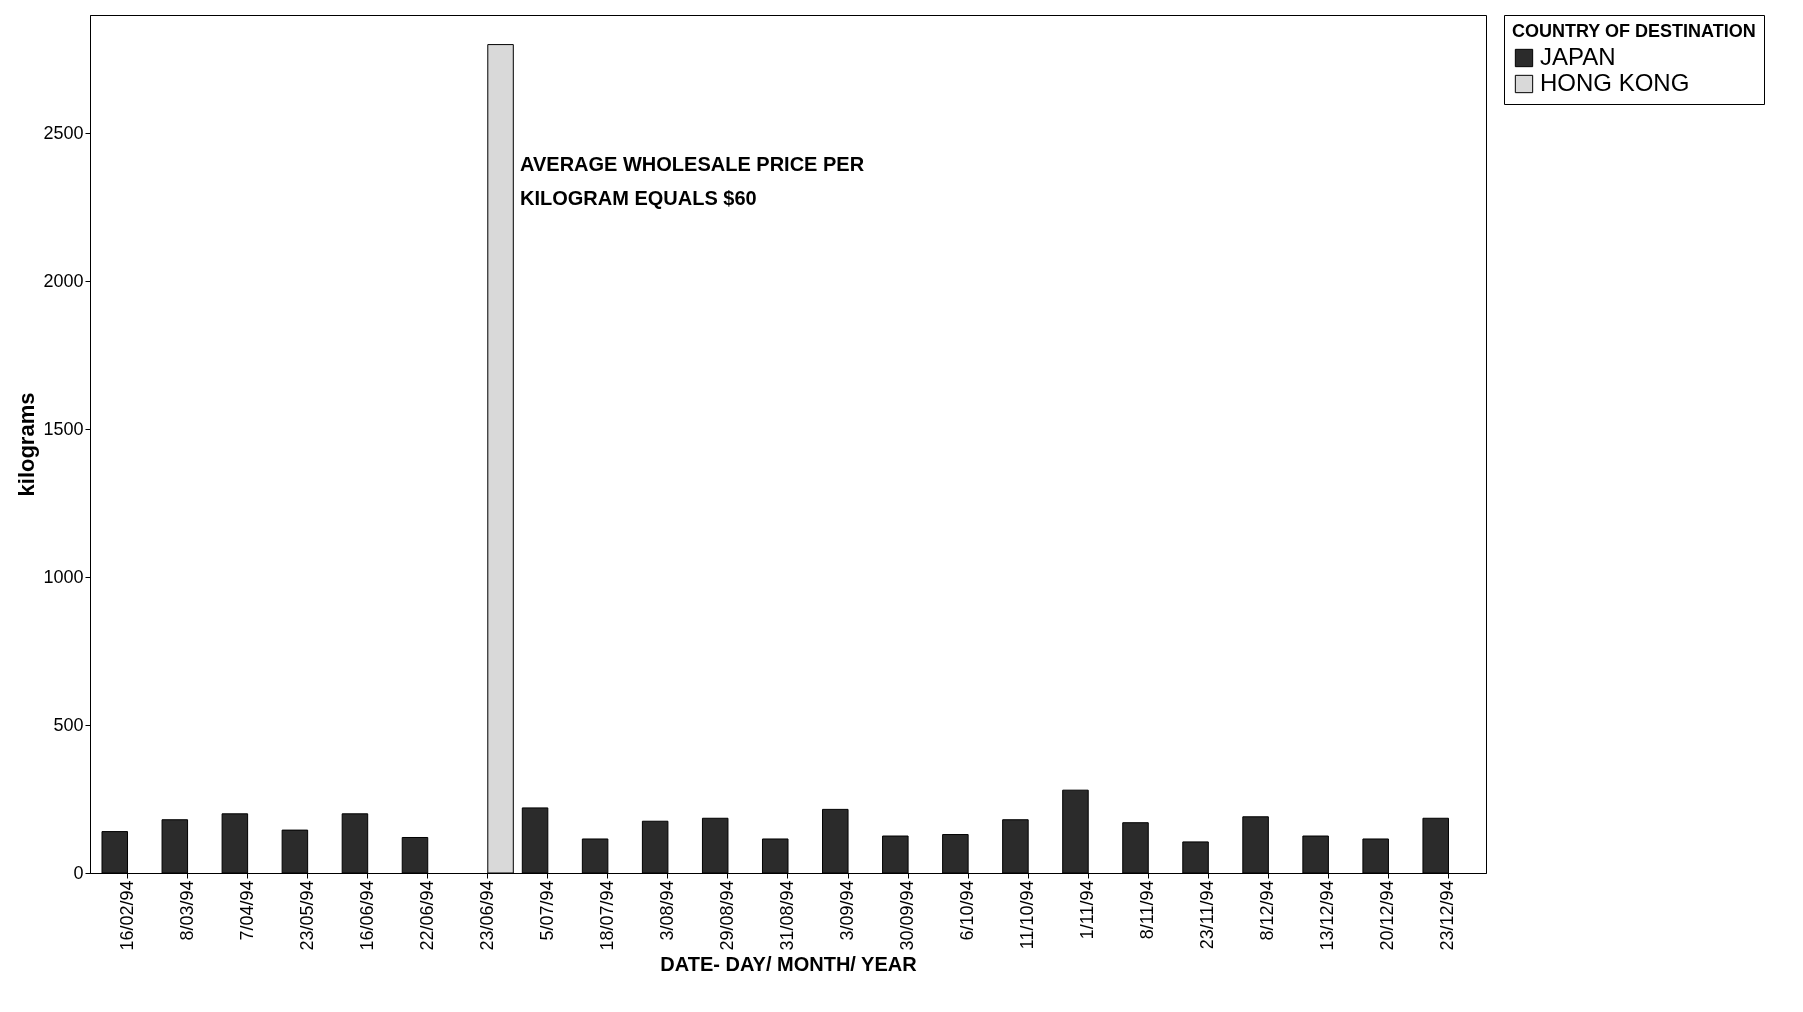 This screenshot has width=1803, height=1012. I want to click on y-tick-label: 1500, so click(63, 428).